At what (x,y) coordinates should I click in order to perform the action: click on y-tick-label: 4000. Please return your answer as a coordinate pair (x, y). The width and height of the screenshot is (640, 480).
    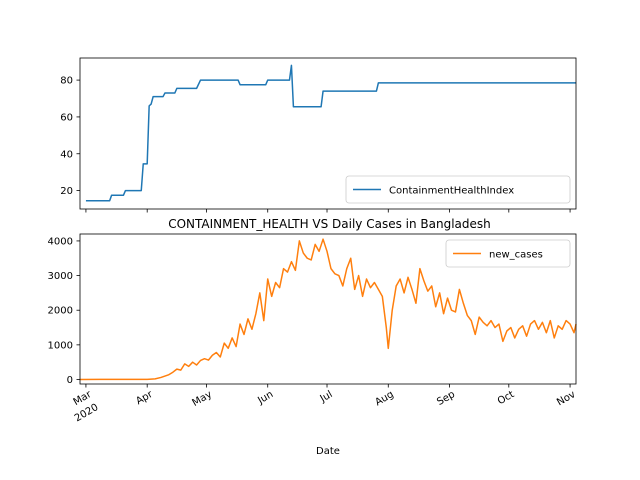
    Looking at the image, I should click on (60, 241).